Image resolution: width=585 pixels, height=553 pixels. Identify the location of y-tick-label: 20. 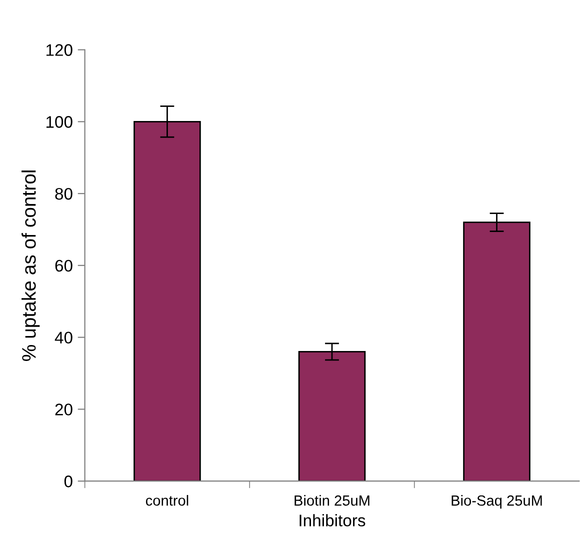
(63, 410).